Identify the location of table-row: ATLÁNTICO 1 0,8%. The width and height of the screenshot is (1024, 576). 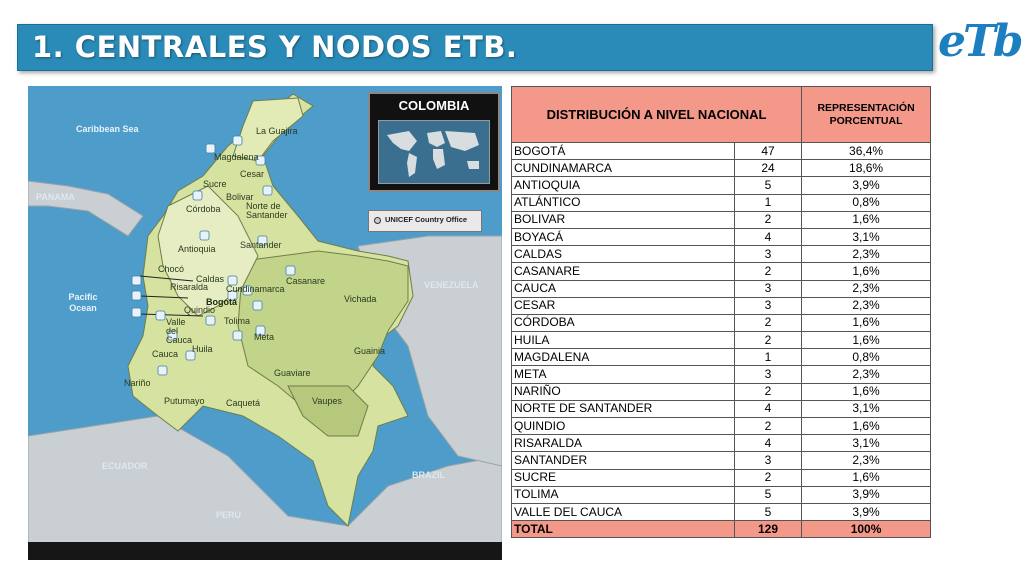
(721, 202).